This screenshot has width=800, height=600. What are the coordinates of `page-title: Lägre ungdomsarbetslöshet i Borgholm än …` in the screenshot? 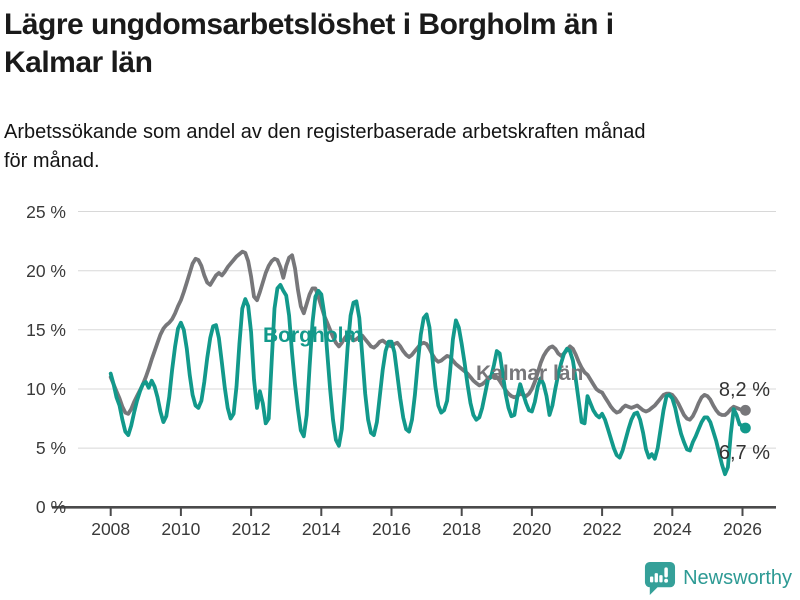 It's located at (309, 24).